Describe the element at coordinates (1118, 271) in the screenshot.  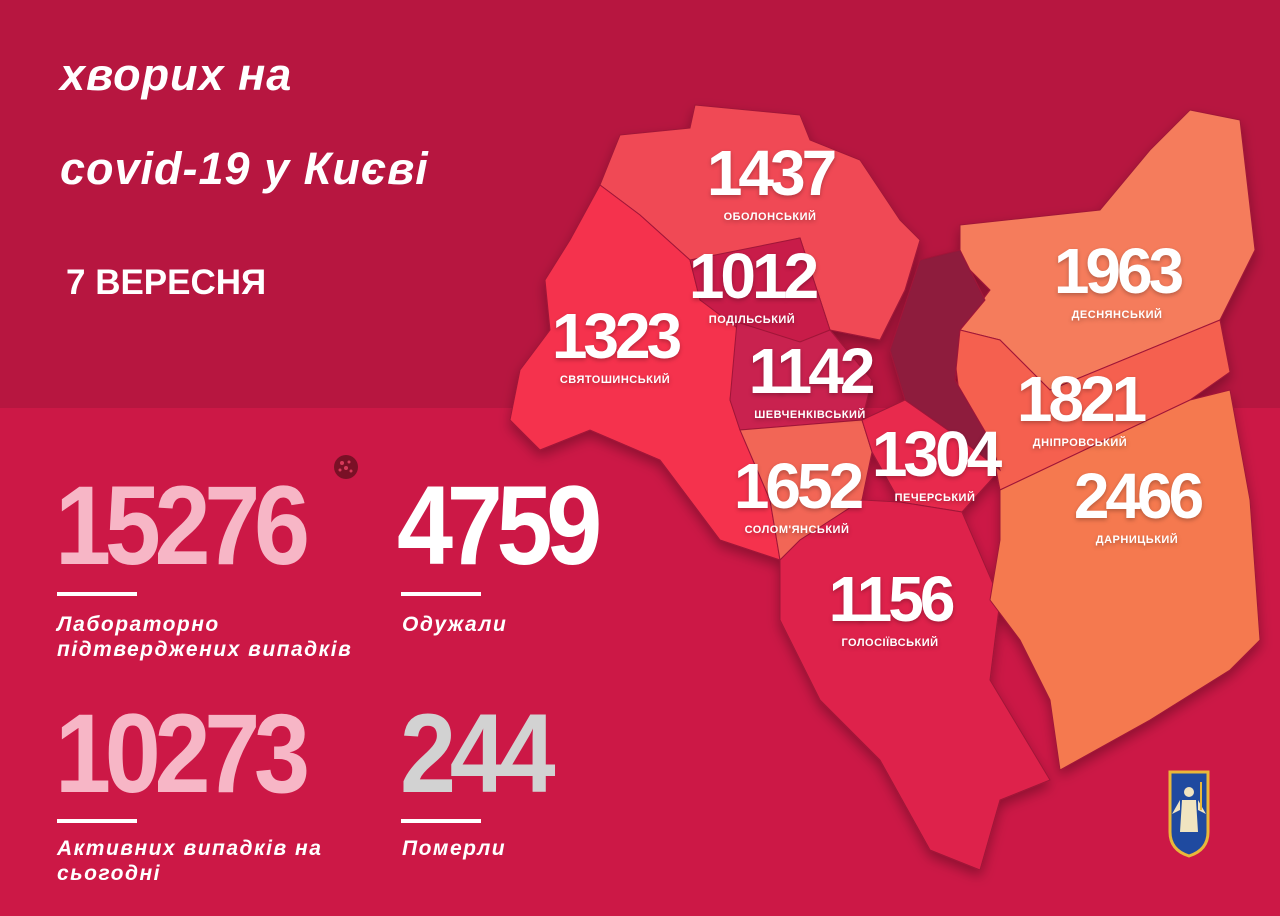
I see `district-value: 1963` at that location.